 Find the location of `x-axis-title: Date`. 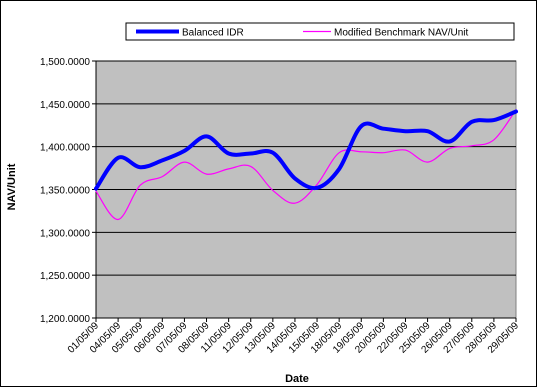

x-axis-title: Date is located at coordinates (297, 379).